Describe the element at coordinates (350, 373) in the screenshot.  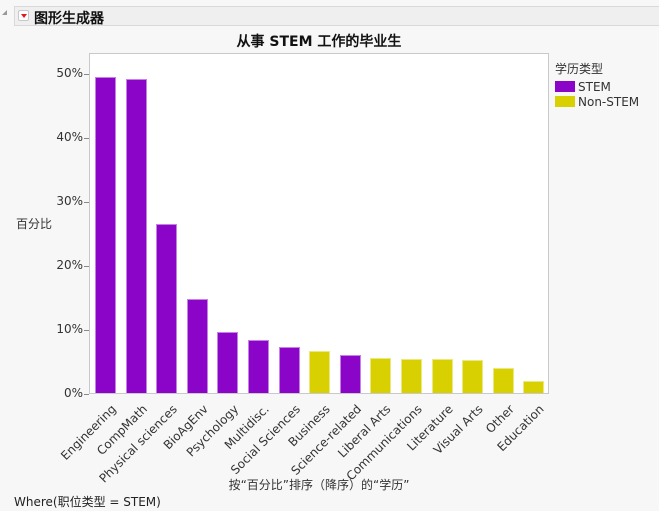
I see `bar-science-related` at that location.